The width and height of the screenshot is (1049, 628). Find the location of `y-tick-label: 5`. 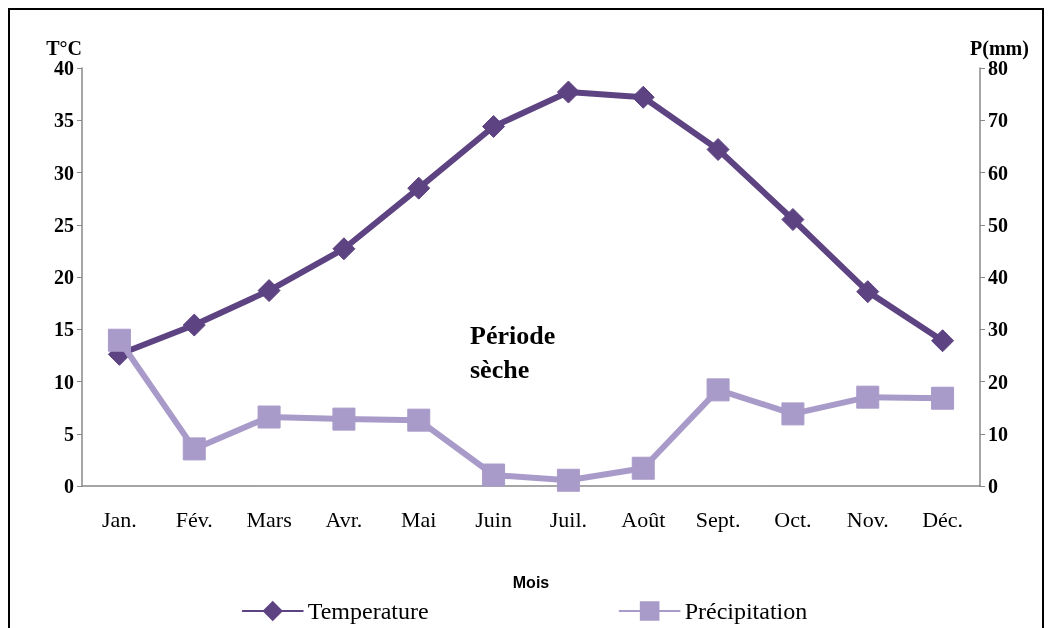

y-tick-label: 5 is located at coordinates (69, 433).